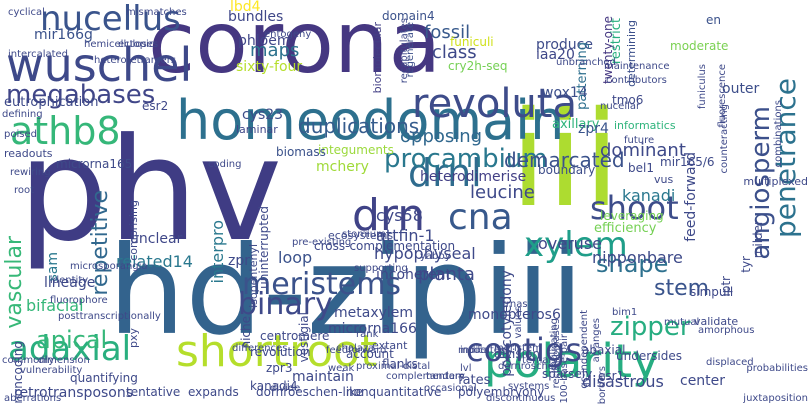 This screenshot has width=808, height=404. I want to click on cloud-word: microrna165, so click(94, 164).